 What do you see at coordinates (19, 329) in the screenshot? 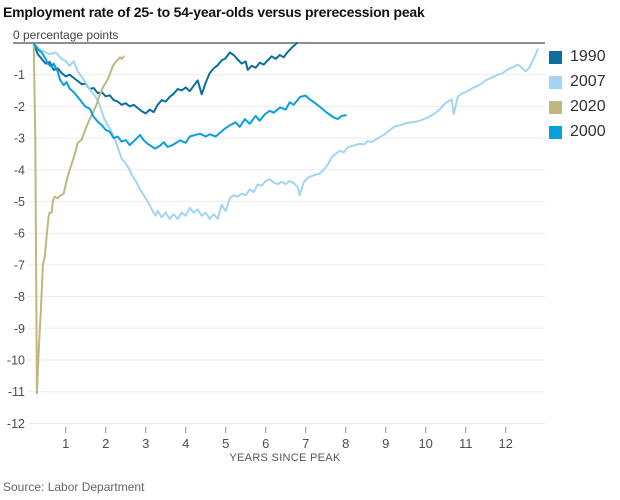
I see `y-tick-label: -9` at bounding box center [19, 329].